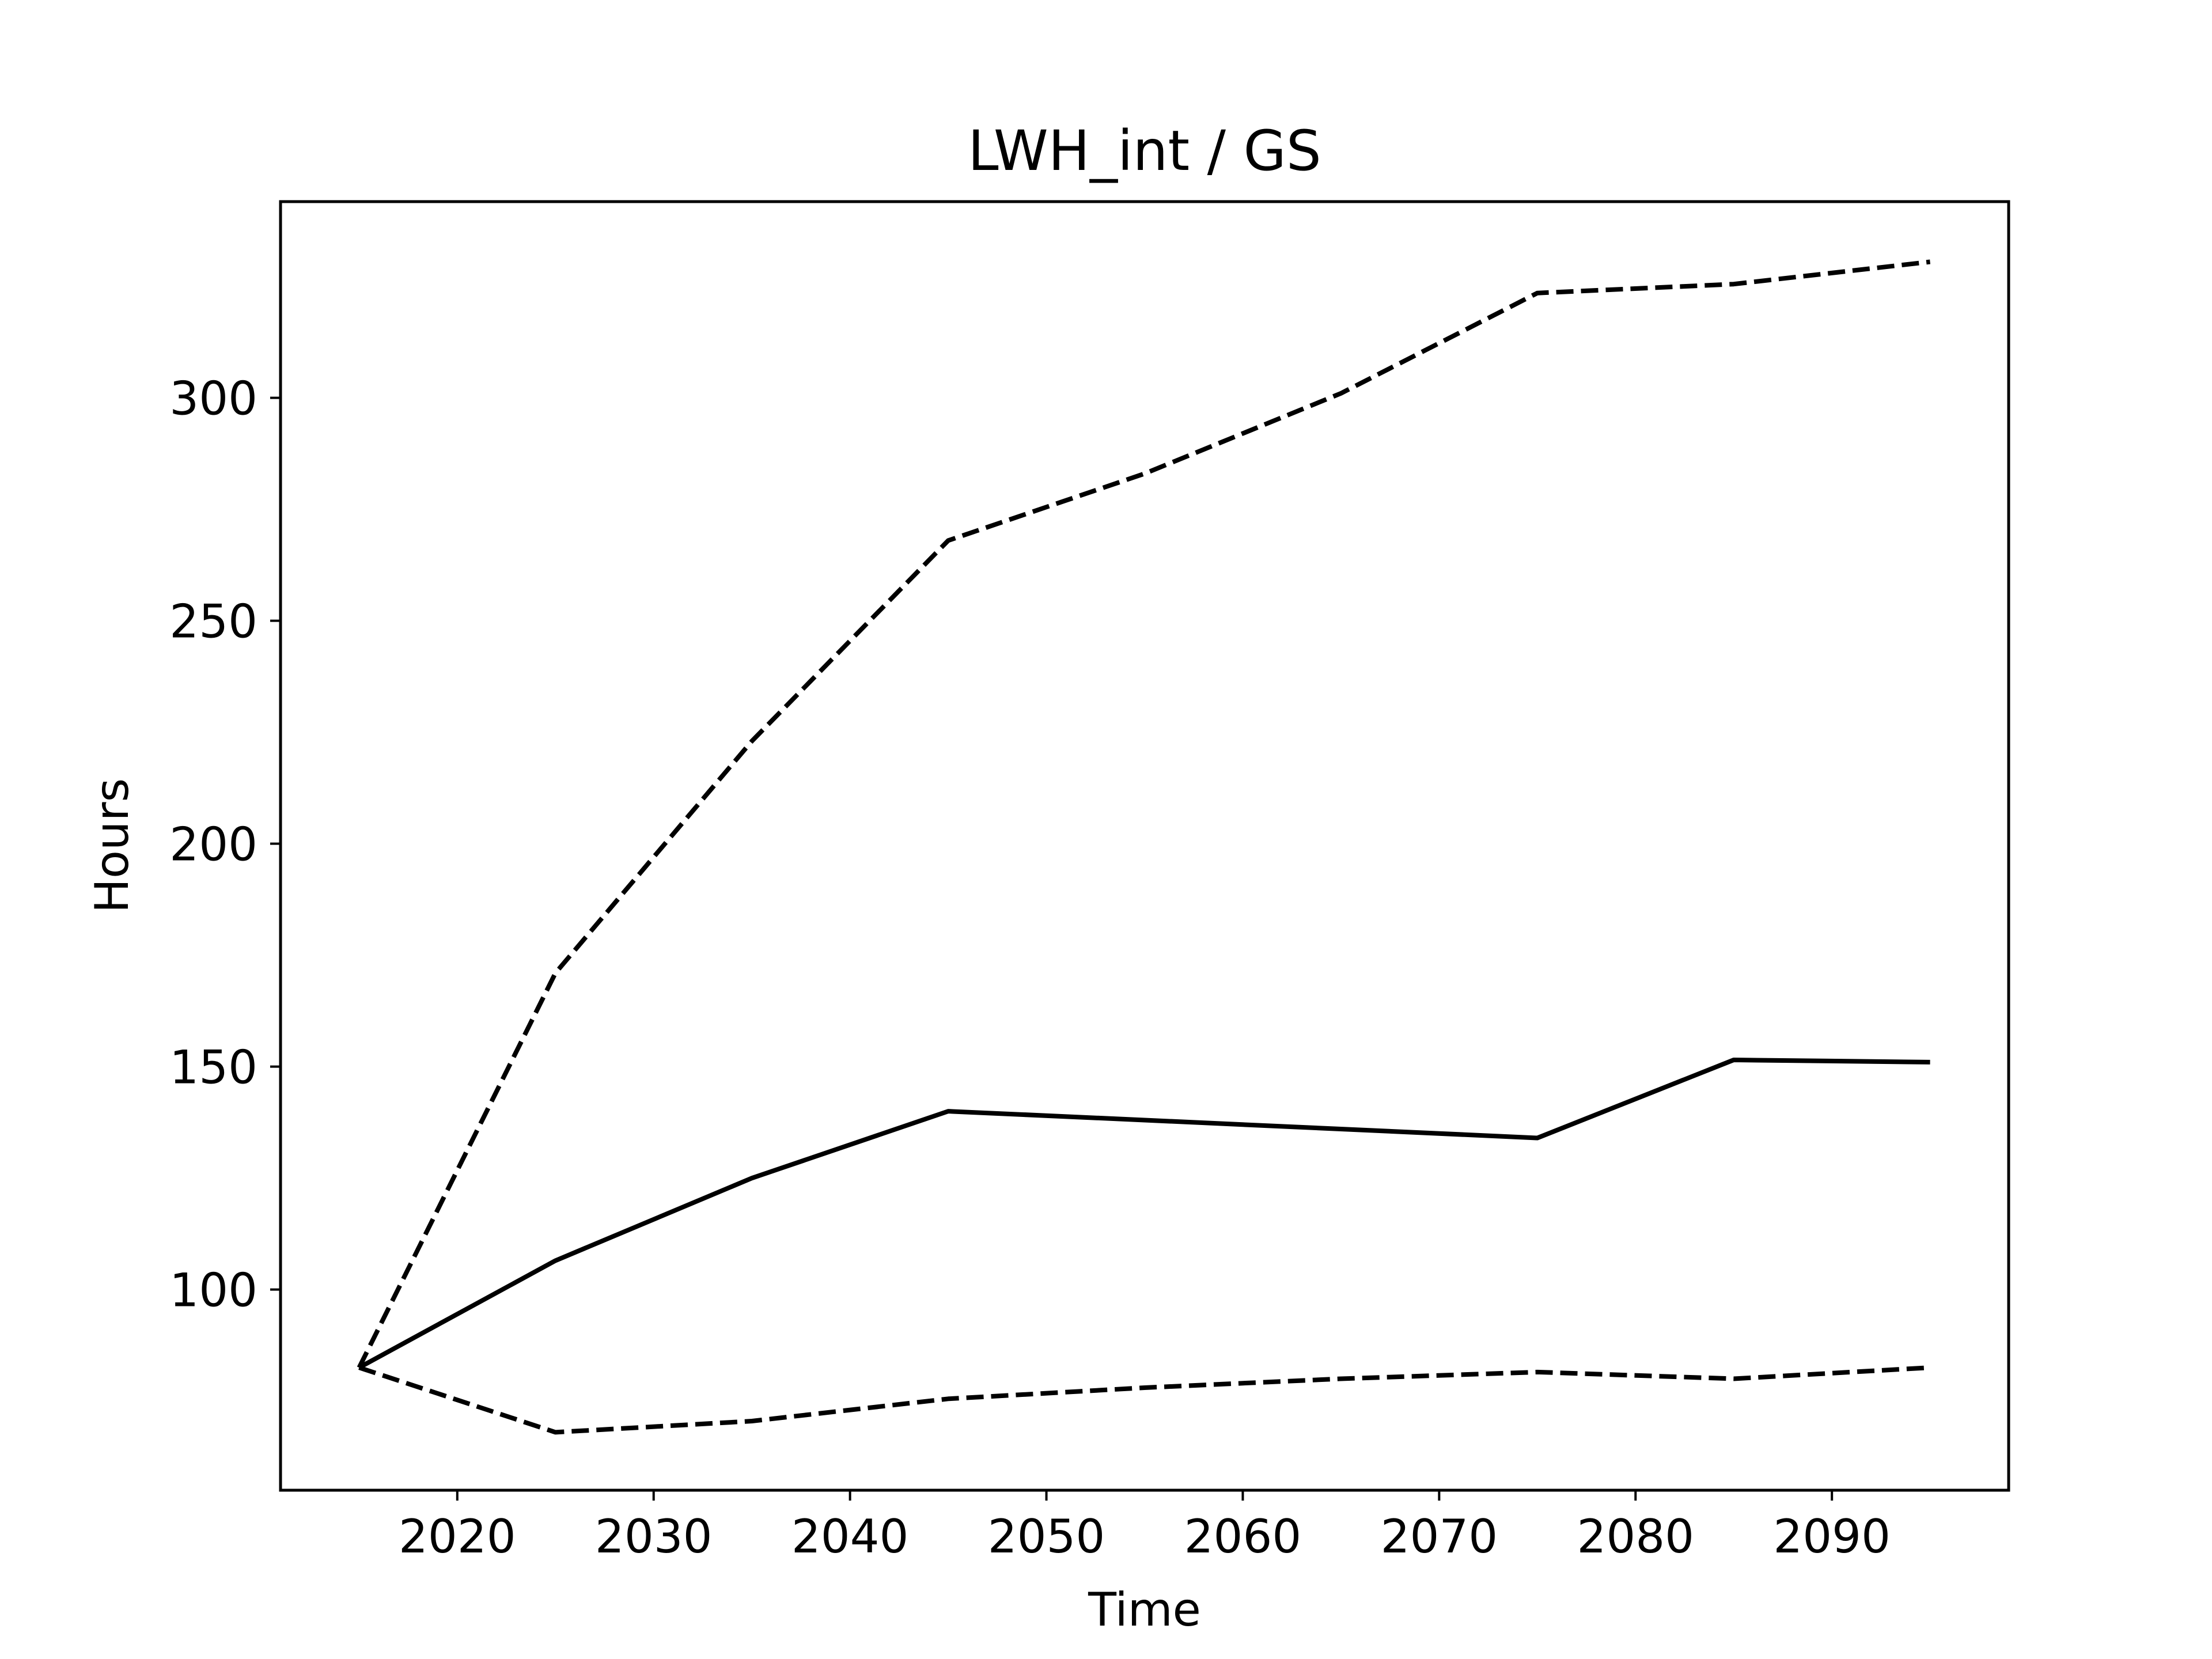 Image resolution: width=2212 pixels, height=1659 pixels. Describe the element at coordinates (112, 845) in the screenshot. I see `y-axis-label: Hours` at that location.